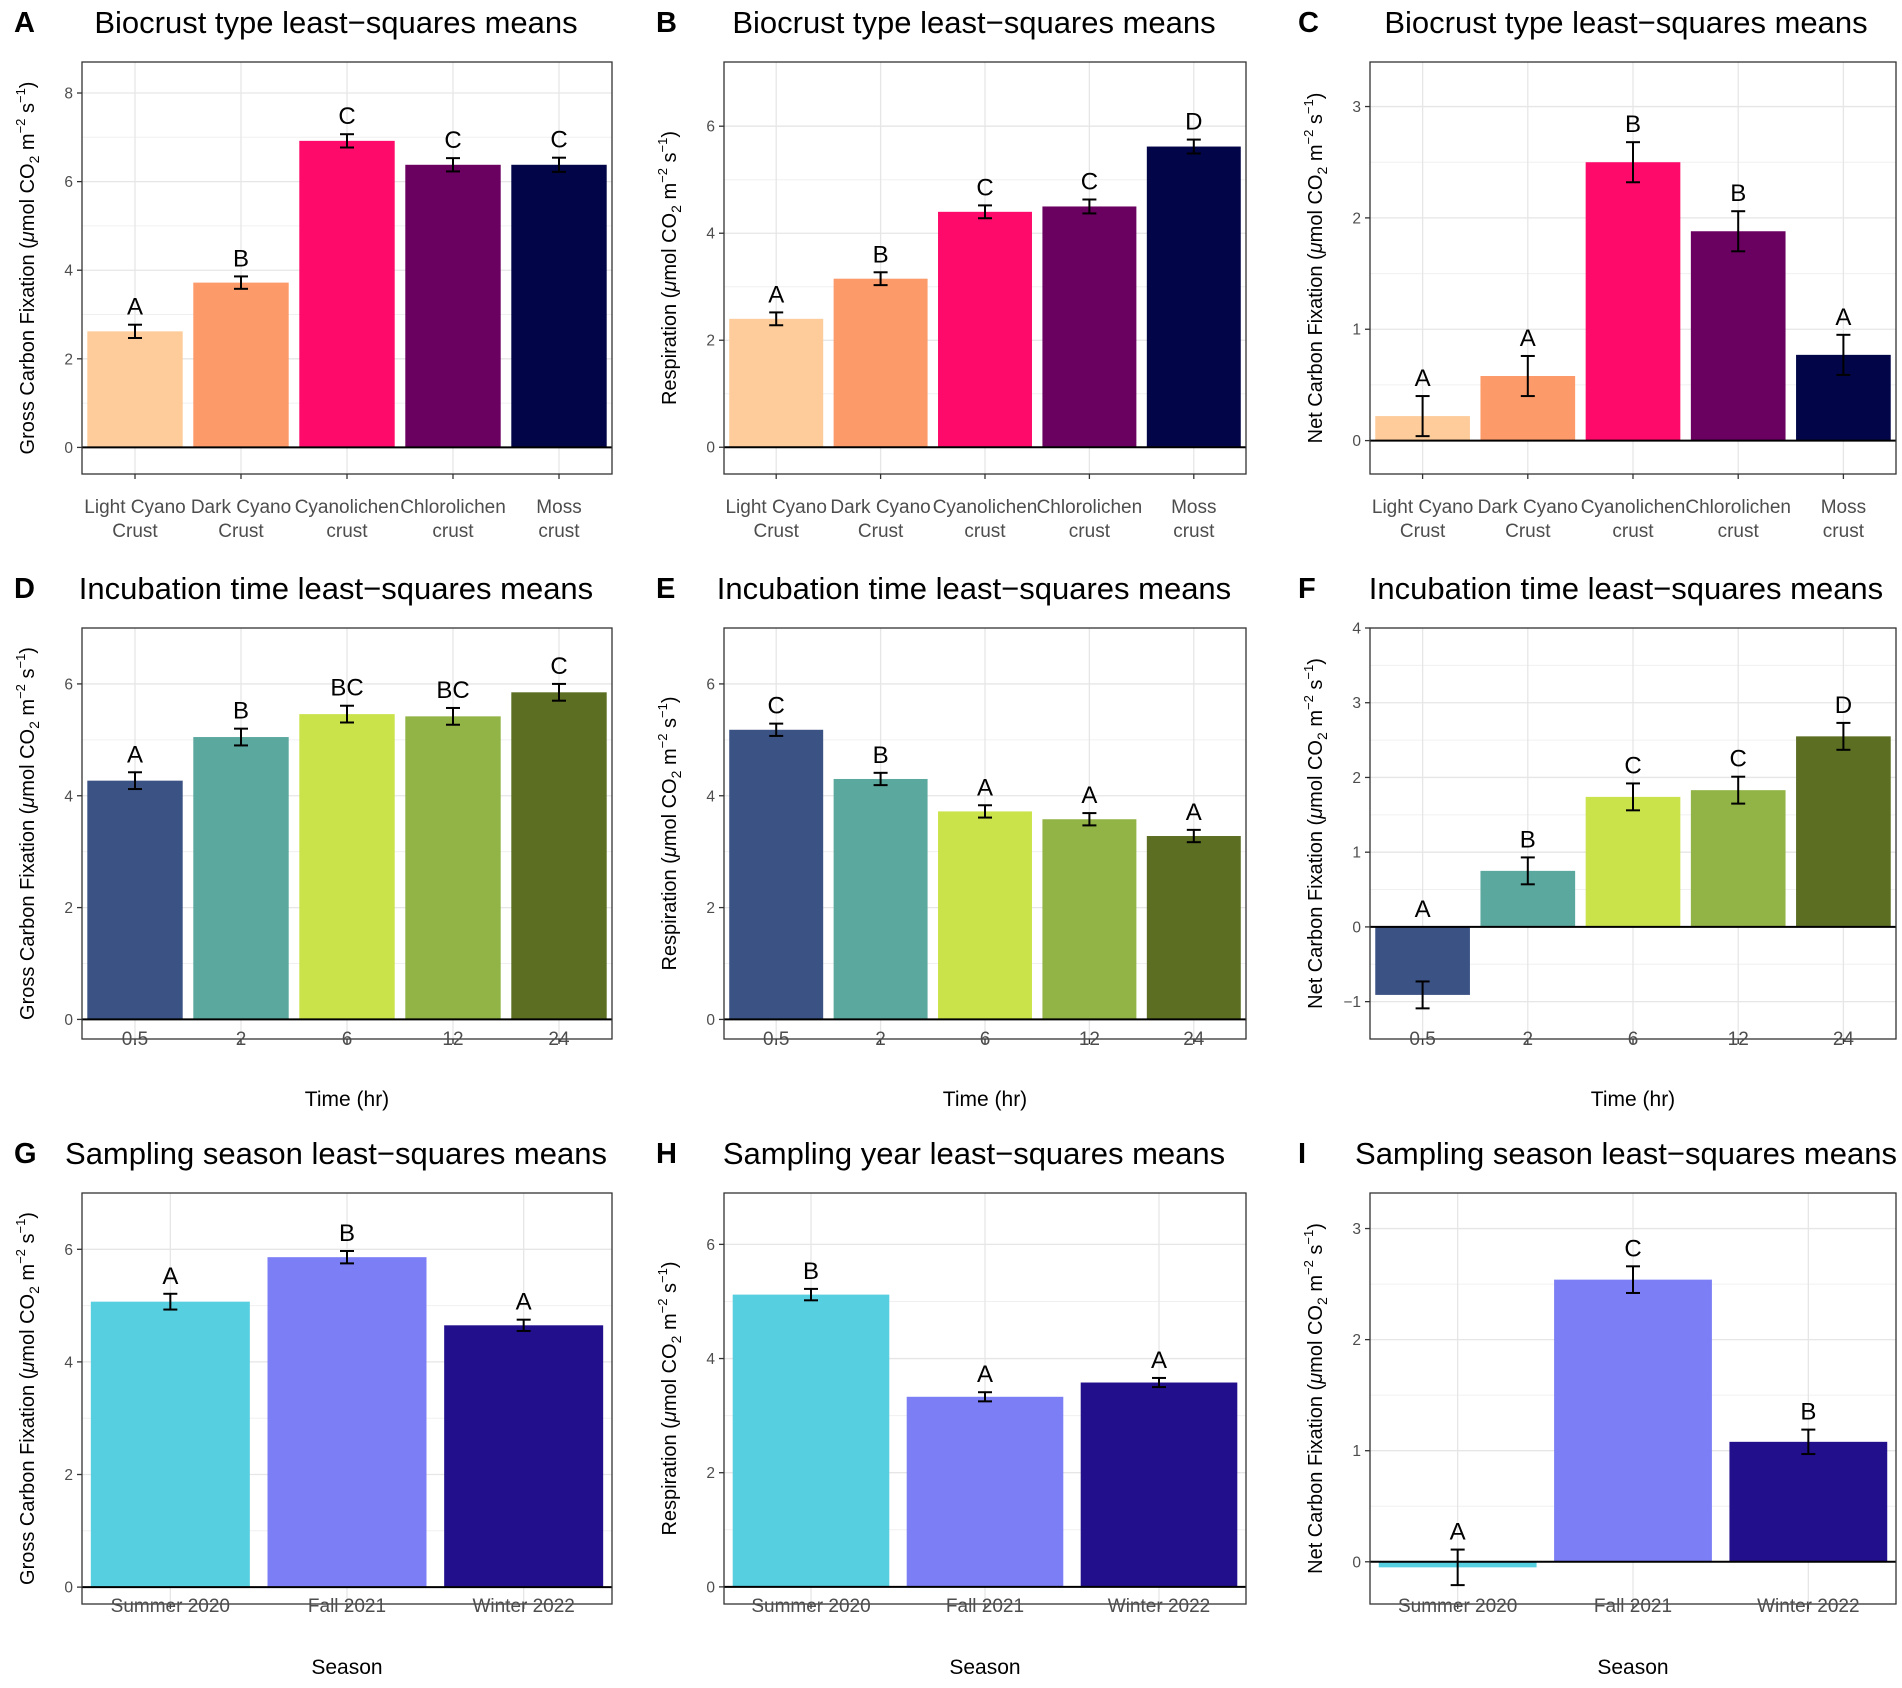 The image size is (1902, 1688). What do you see at coordinates (347, 1606) in the screenshot?
I see `svg-text: Fall 2021` at bounding box center [347, 1606].